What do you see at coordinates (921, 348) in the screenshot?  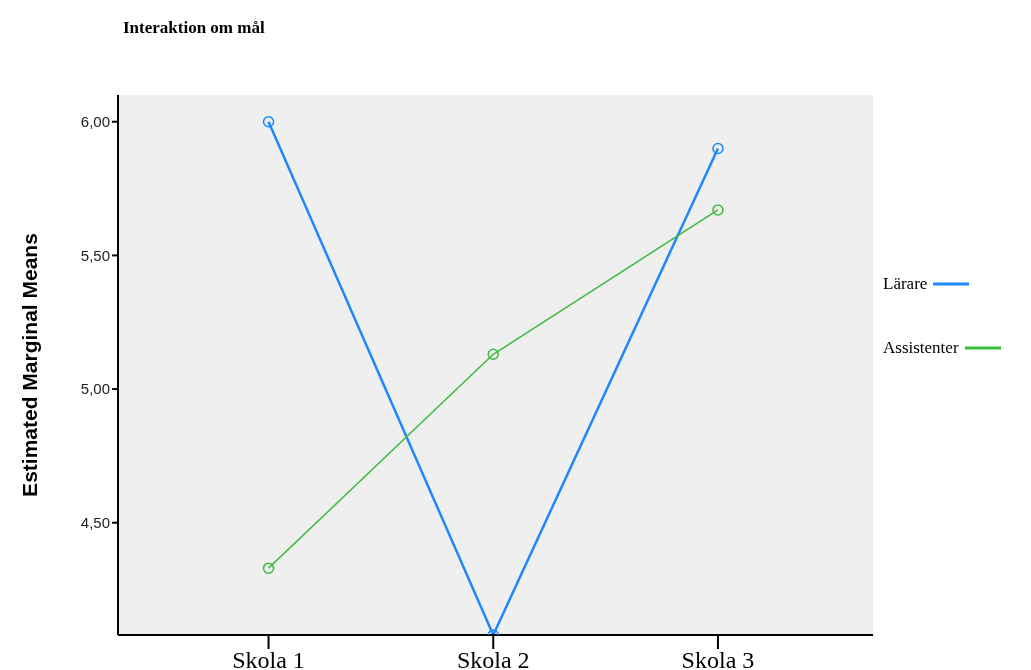 I see `legend-label: Assistenter` at bounding box center [921, 348].